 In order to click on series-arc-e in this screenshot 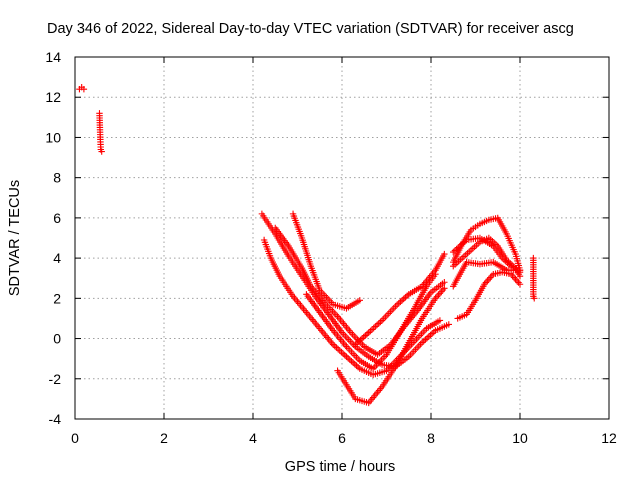, I will do `click(371, 321)`.